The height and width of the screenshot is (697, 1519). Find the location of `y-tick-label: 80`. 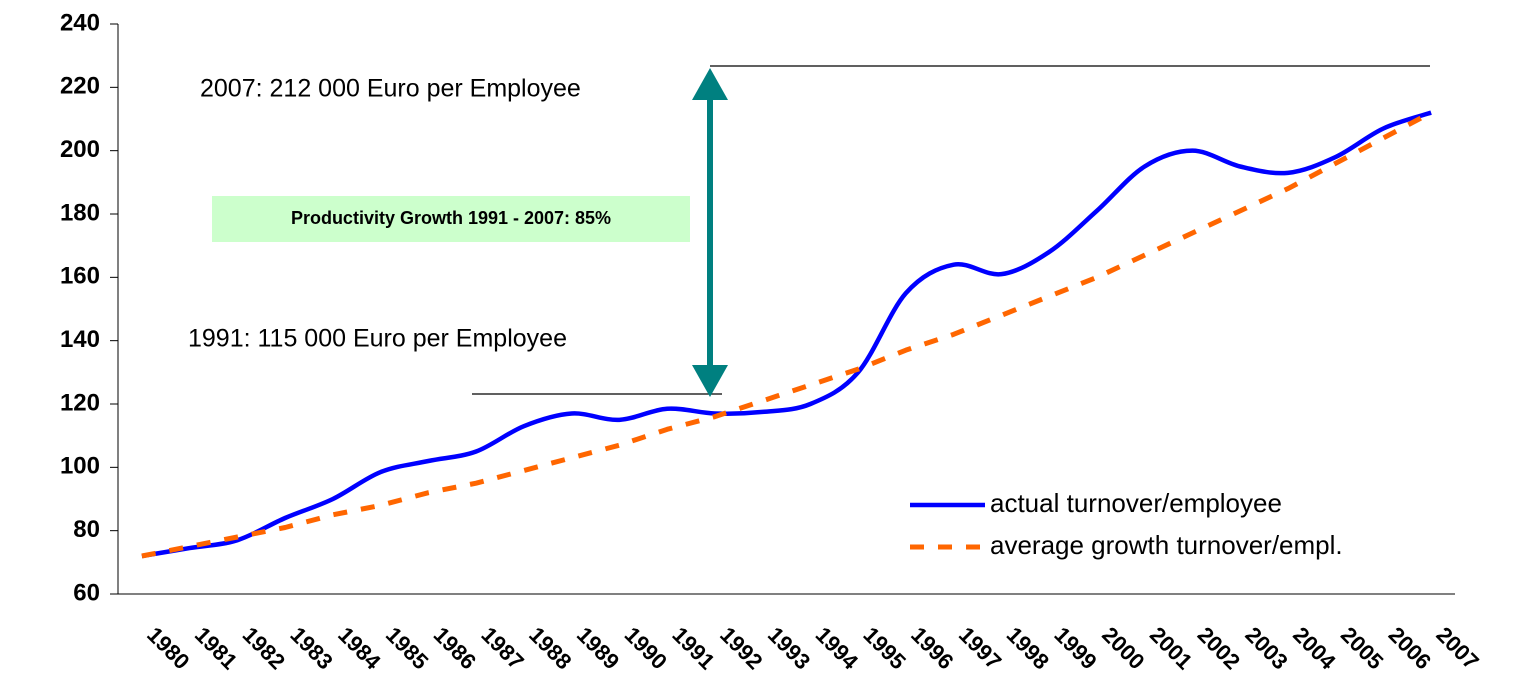

y-tick-label: 80 is located at coordinates (86, 529).